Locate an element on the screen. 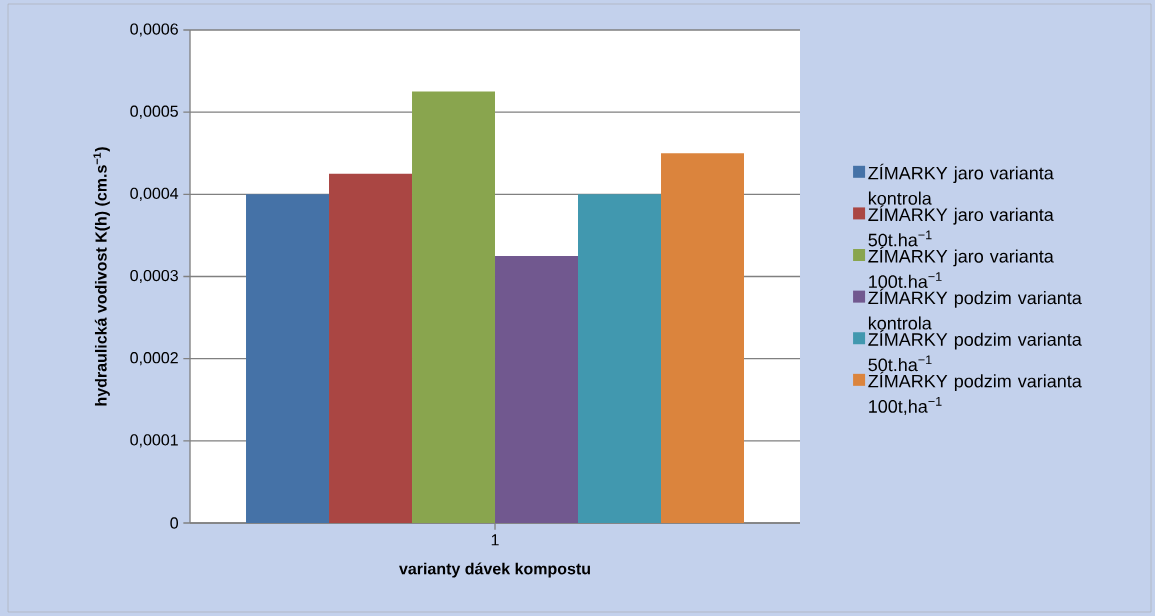  y-tick-label: 0,0004 is located at coordinates (154, 194).